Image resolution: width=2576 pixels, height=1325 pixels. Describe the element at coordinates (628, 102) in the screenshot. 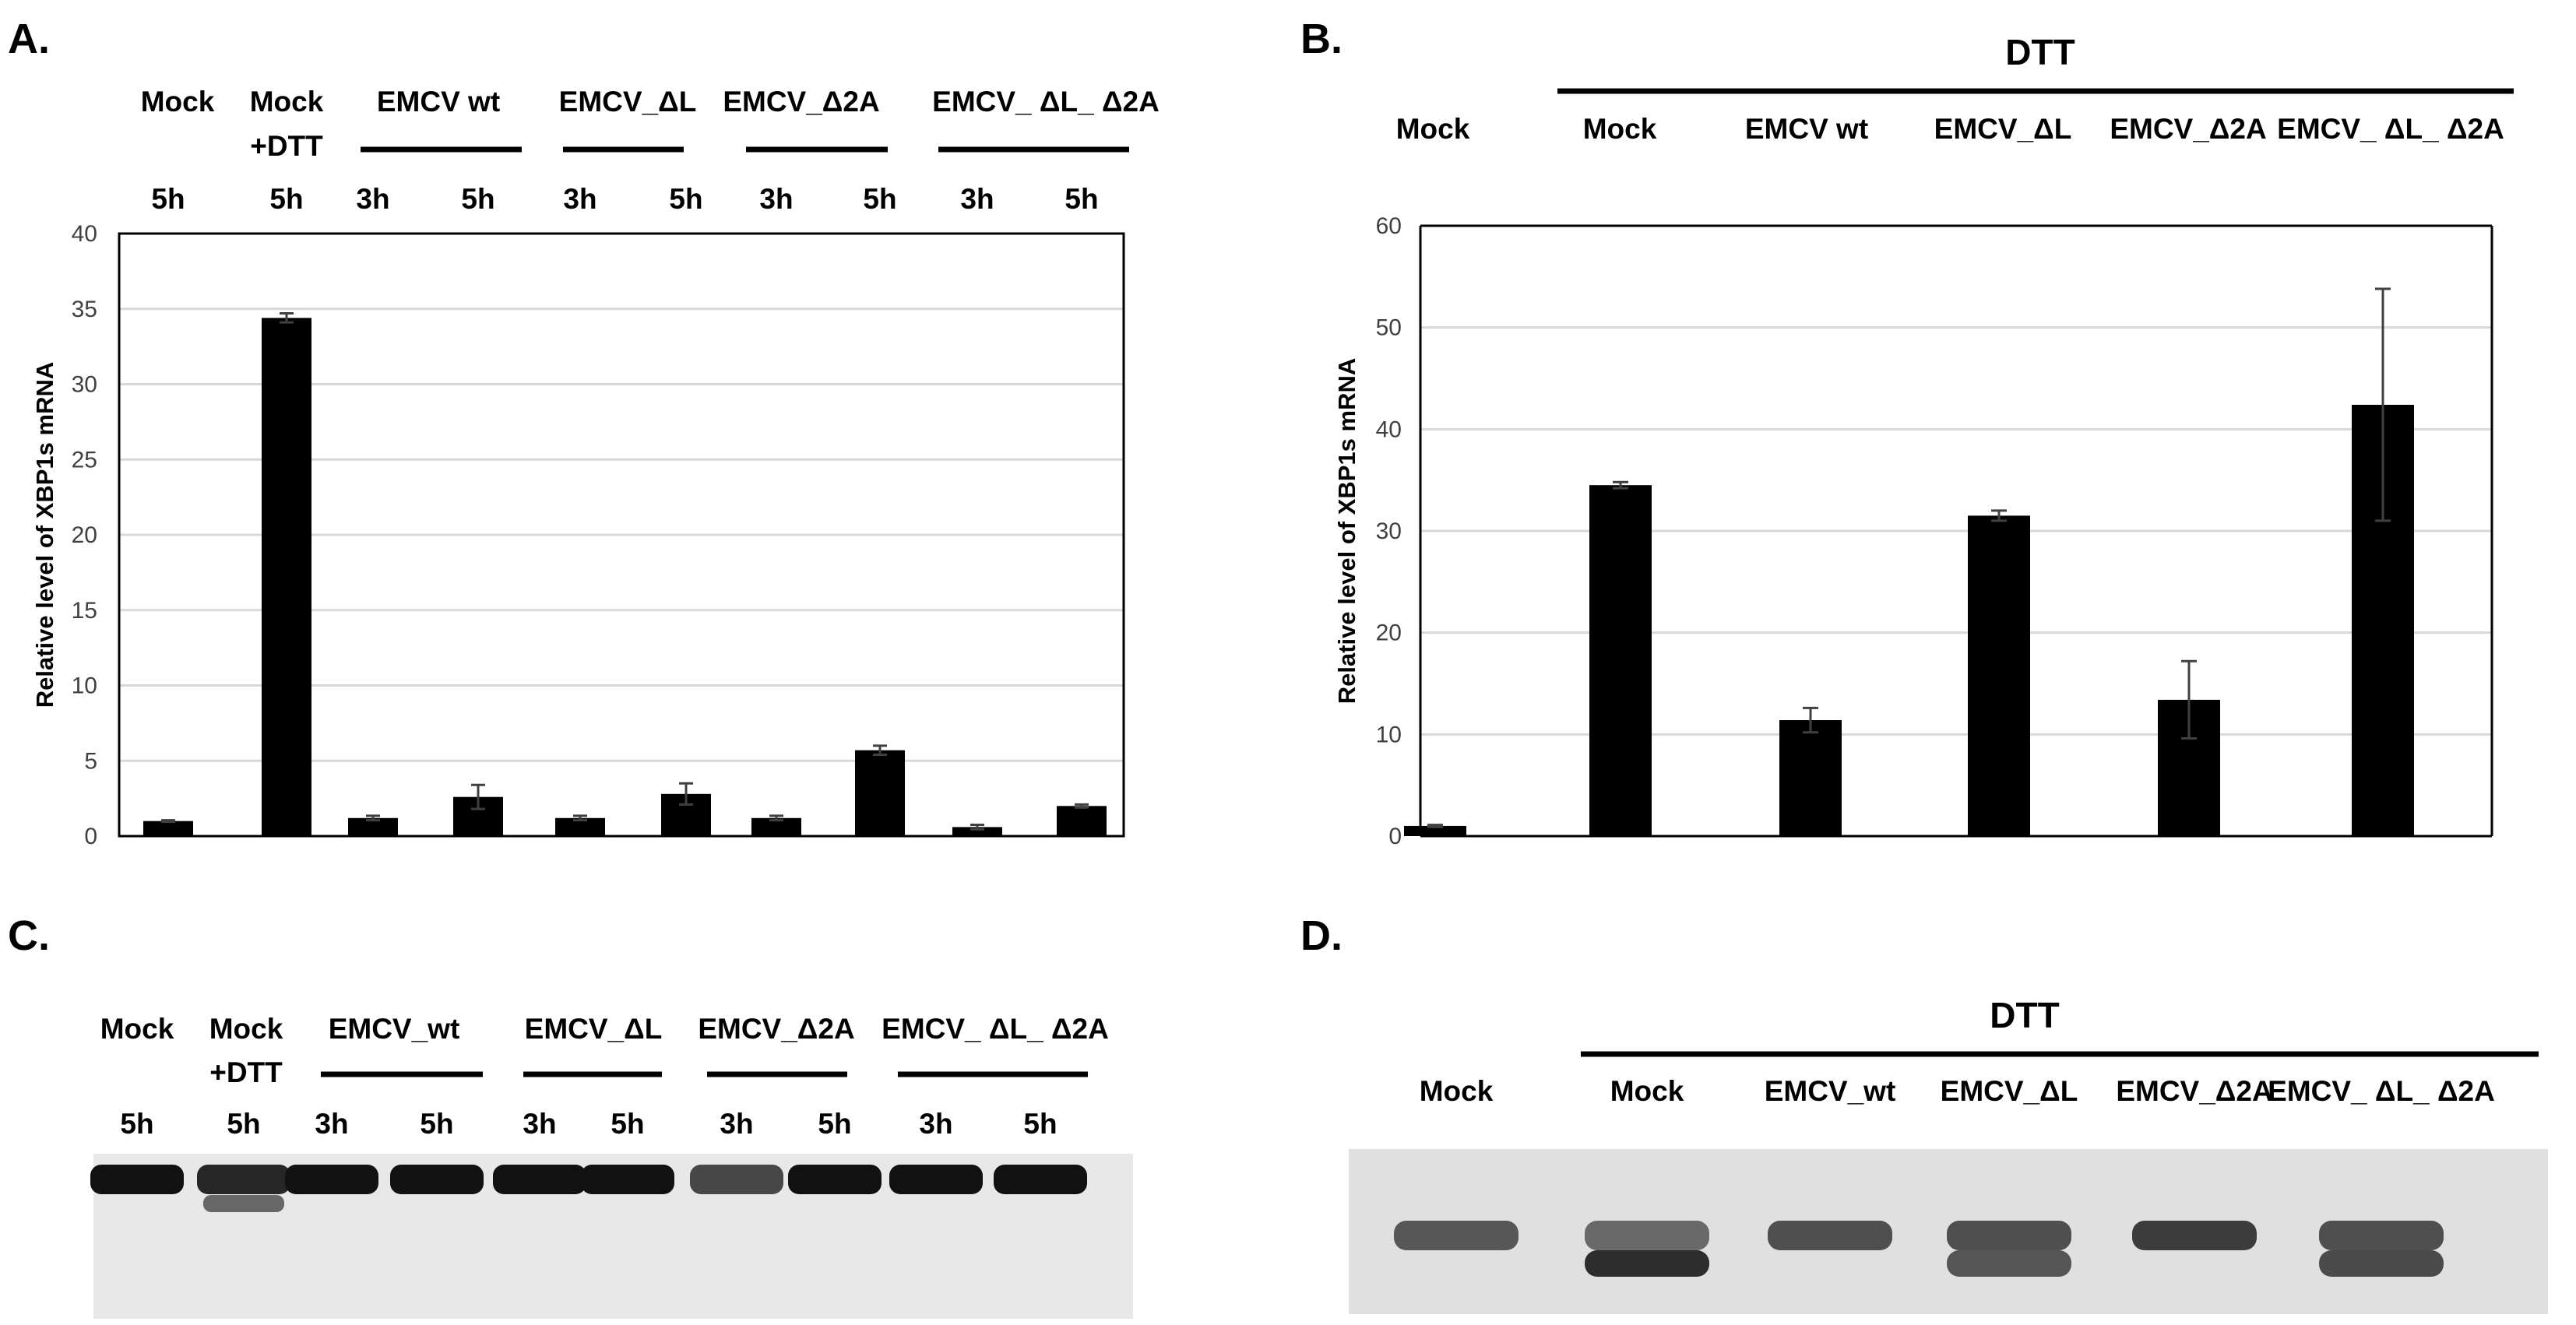

I see `group-label: EMCV_ΔL` at that location.